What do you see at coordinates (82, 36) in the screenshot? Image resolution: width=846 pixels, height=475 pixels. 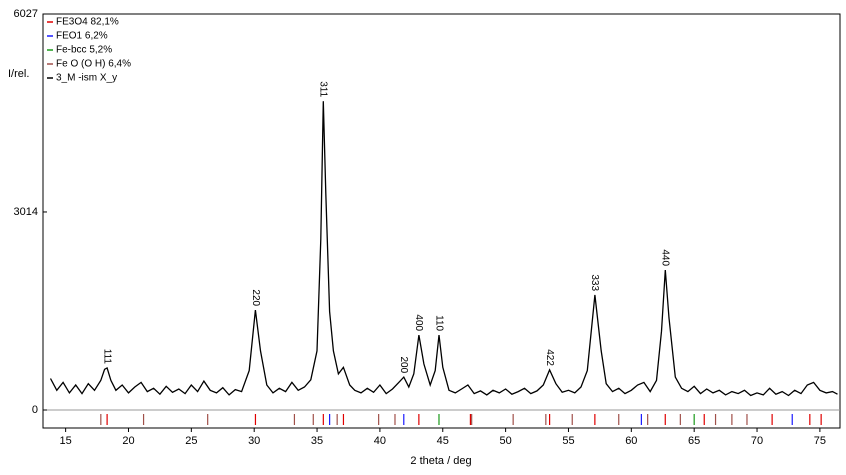 I see `legend-label: FEO1 6,2%` at bounding box center [82, 36].